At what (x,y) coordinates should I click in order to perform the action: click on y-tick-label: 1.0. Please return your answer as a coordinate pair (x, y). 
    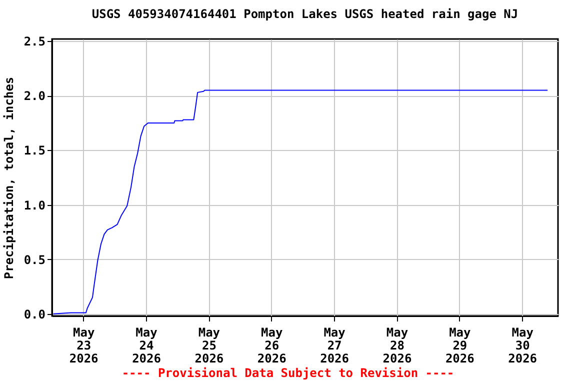
    Looking at the image, I should click on (35, 205).